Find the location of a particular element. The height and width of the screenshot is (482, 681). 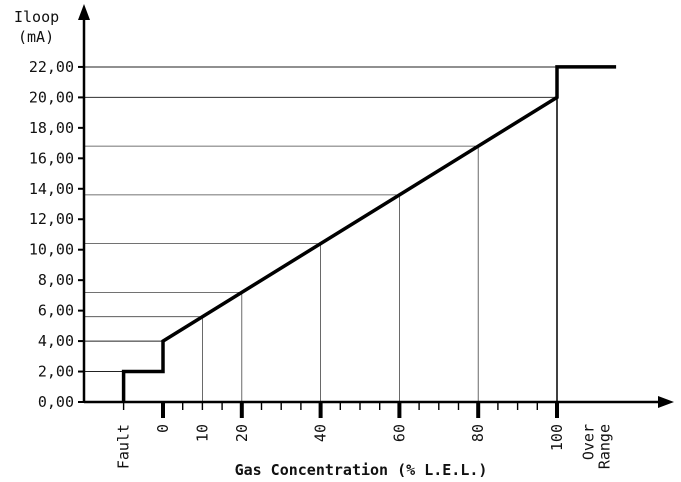

y-tick-label: 16,00 is located at coordinates (51, 158).